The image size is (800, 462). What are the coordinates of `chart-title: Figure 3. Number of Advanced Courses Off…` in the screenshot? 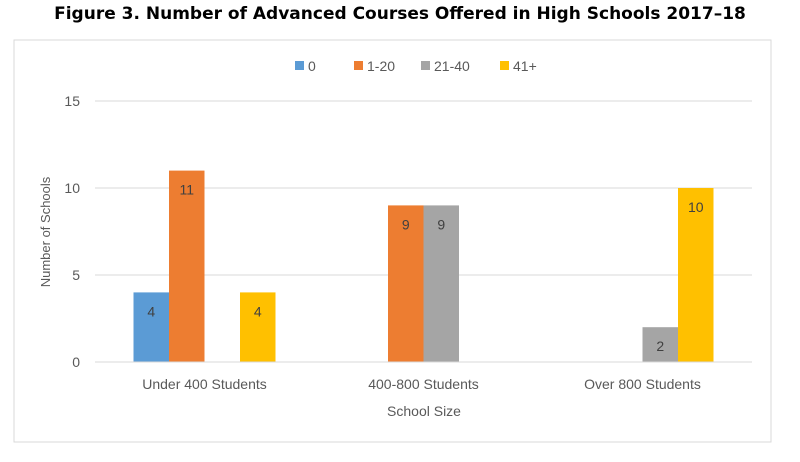 It's located at (400, 14).